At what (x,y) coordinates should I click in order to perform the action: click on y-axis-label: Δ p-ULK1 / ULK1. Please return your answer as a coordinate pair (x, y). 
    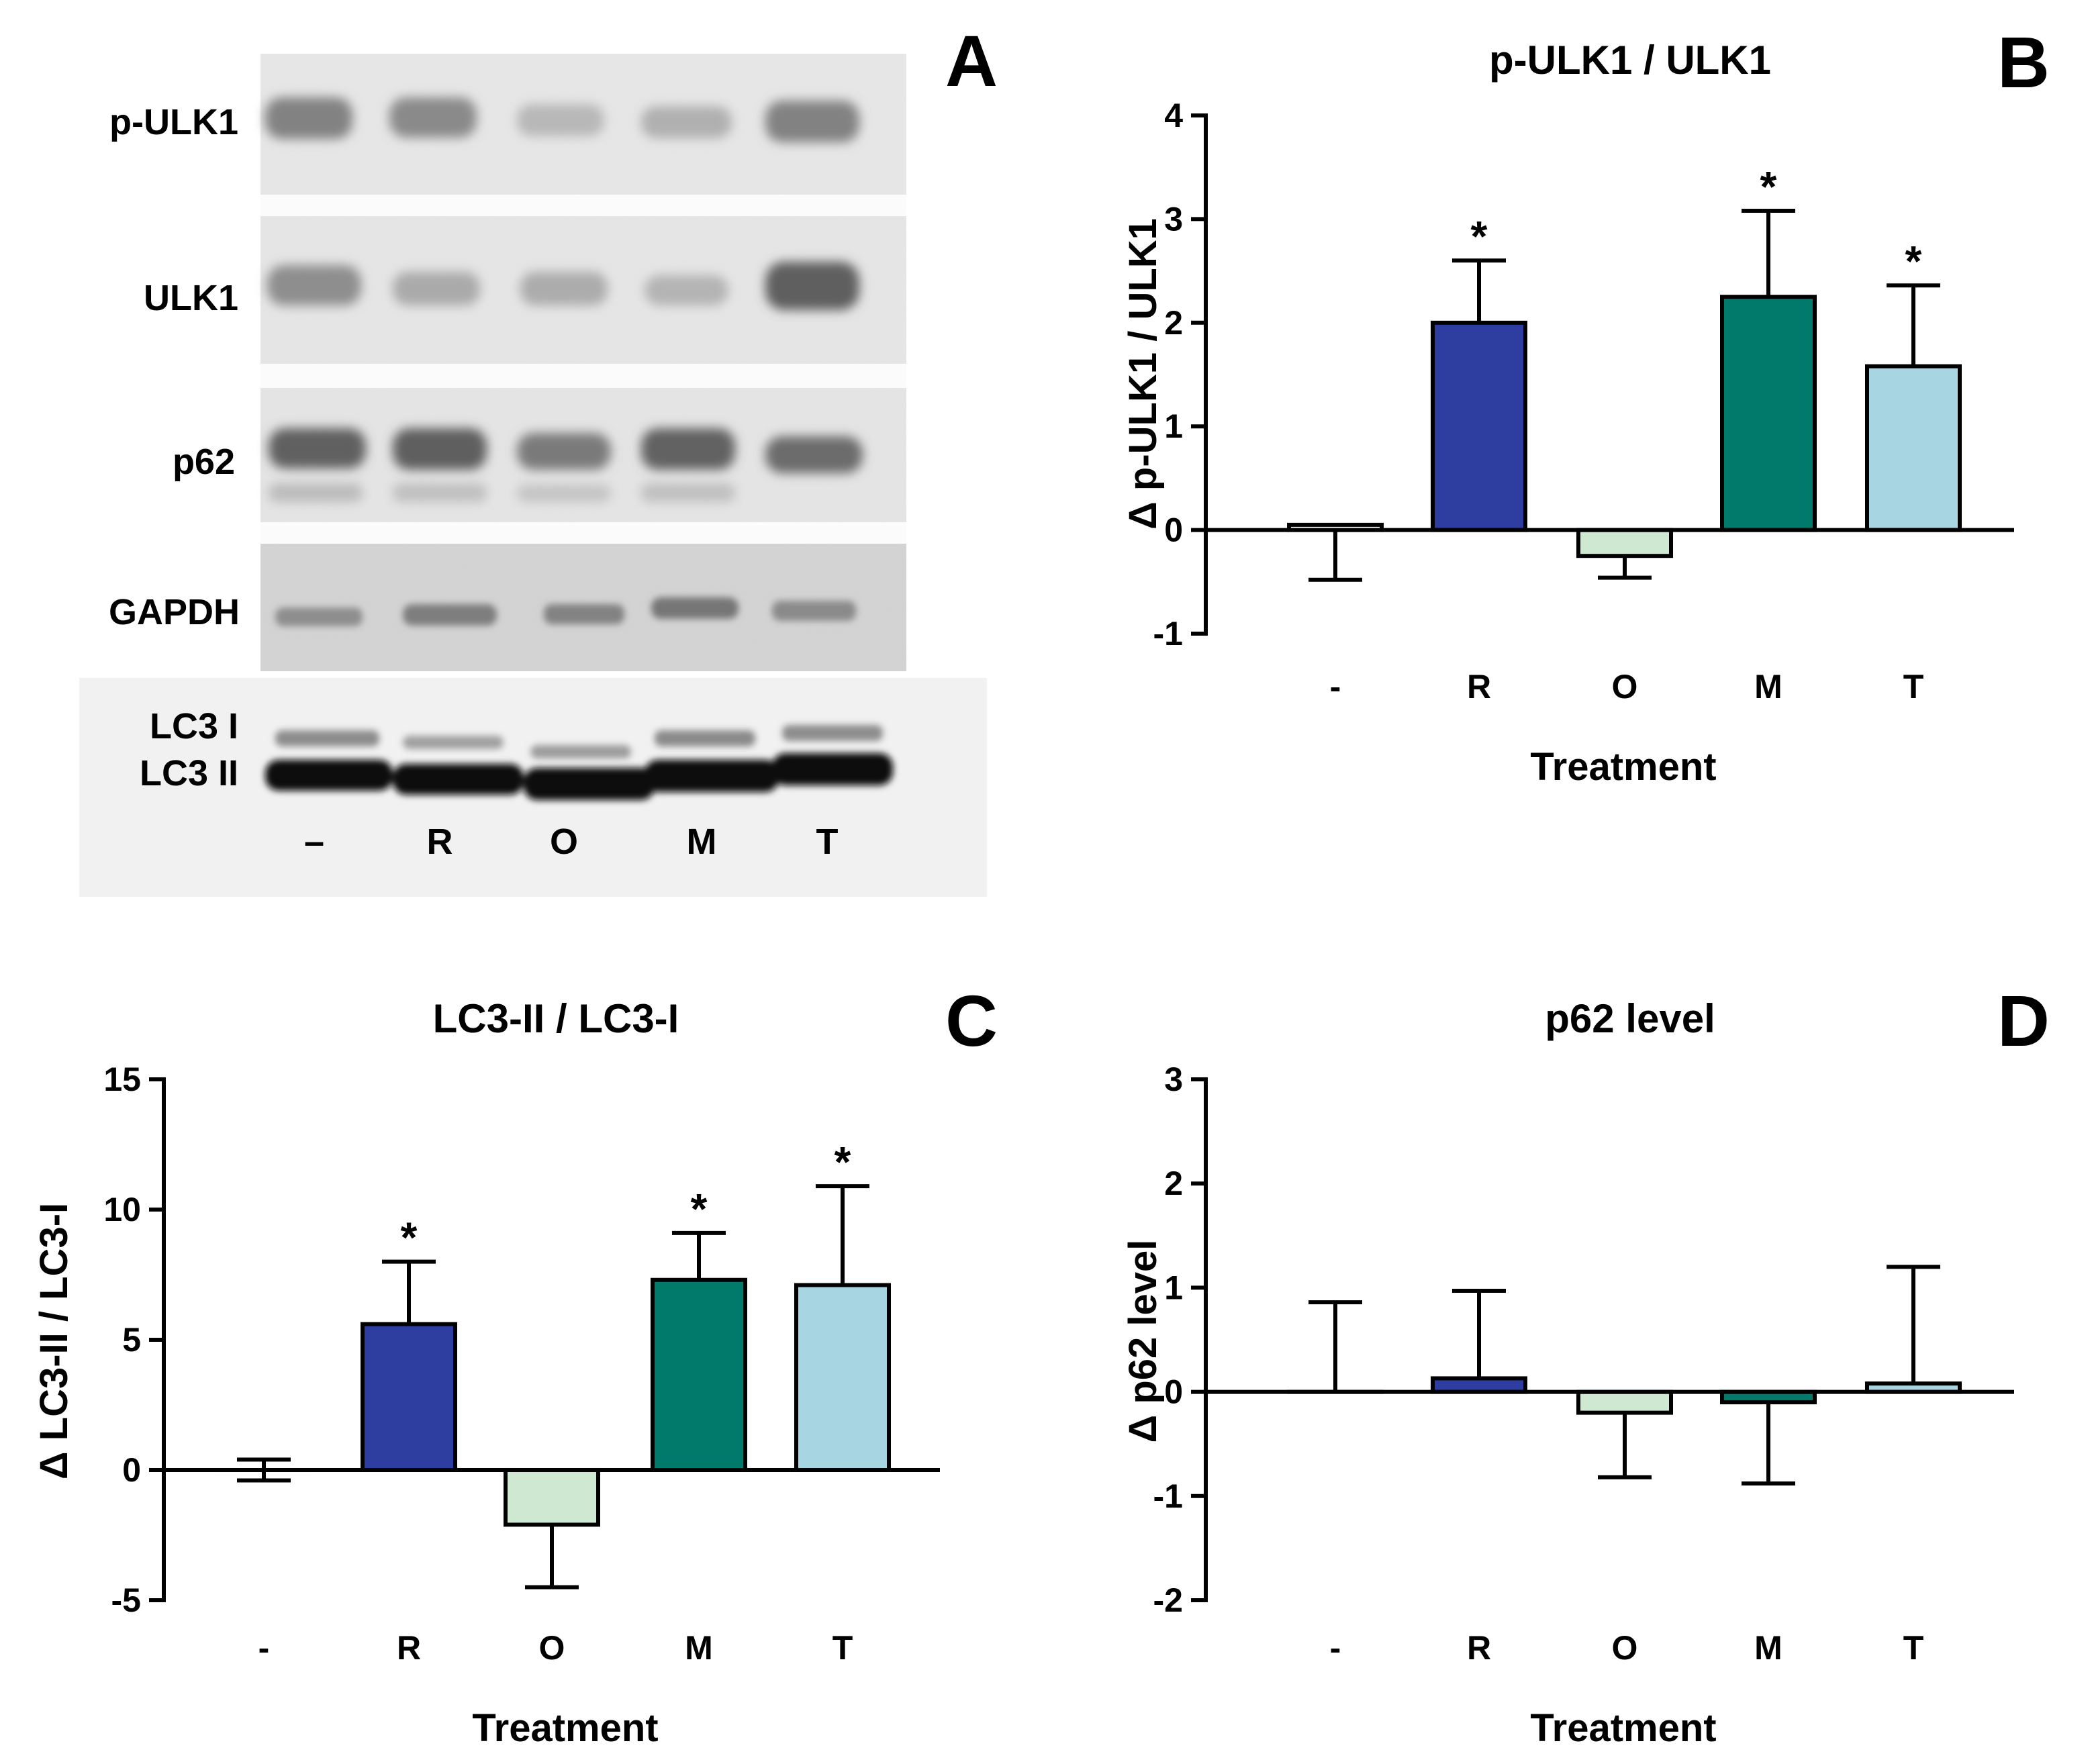
    Looking at the image, I should click on (1143, 374).